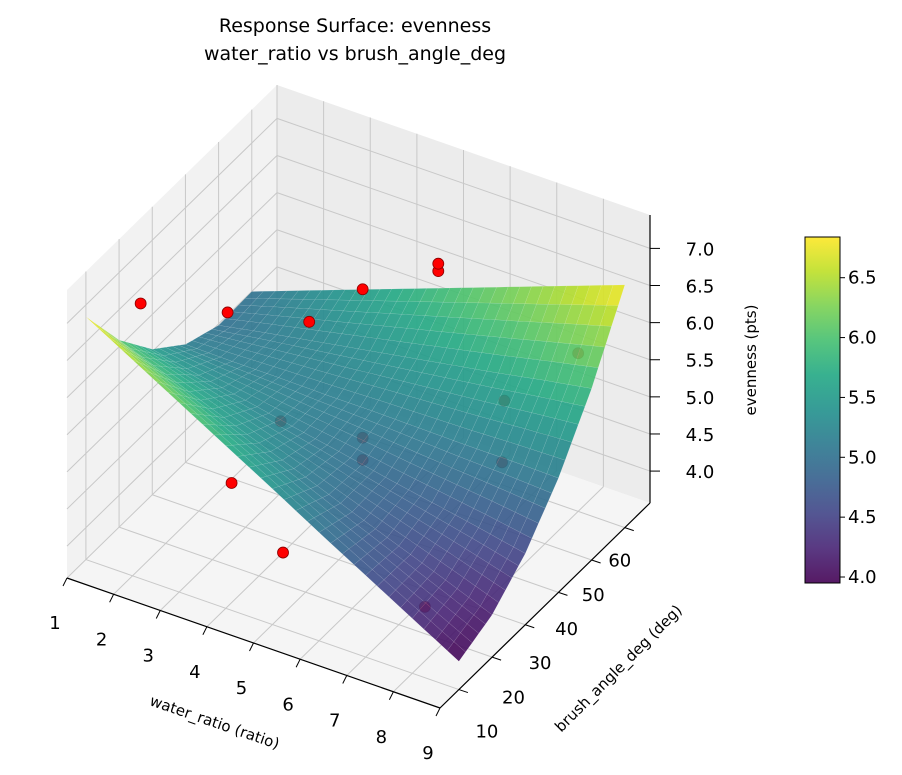 The image size is (902, 775). Describe the element at coordinates (700, 398) in the screenshot. I see `z-tick-label: 5.0` at that location.